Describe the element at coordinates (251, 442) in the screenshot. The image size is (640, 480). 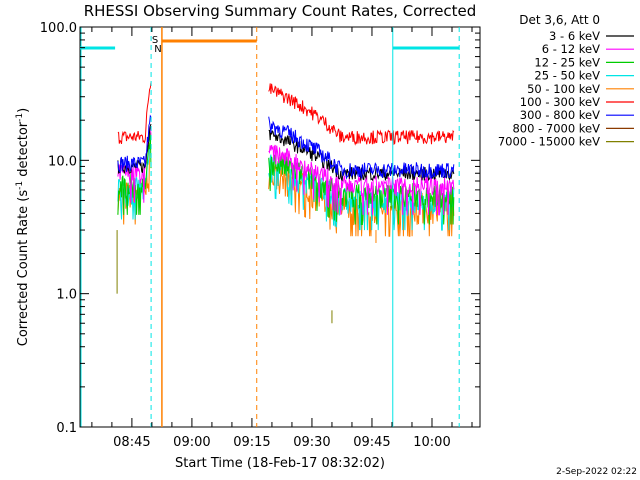
I see `x-tick-label: 09:15` at that location.